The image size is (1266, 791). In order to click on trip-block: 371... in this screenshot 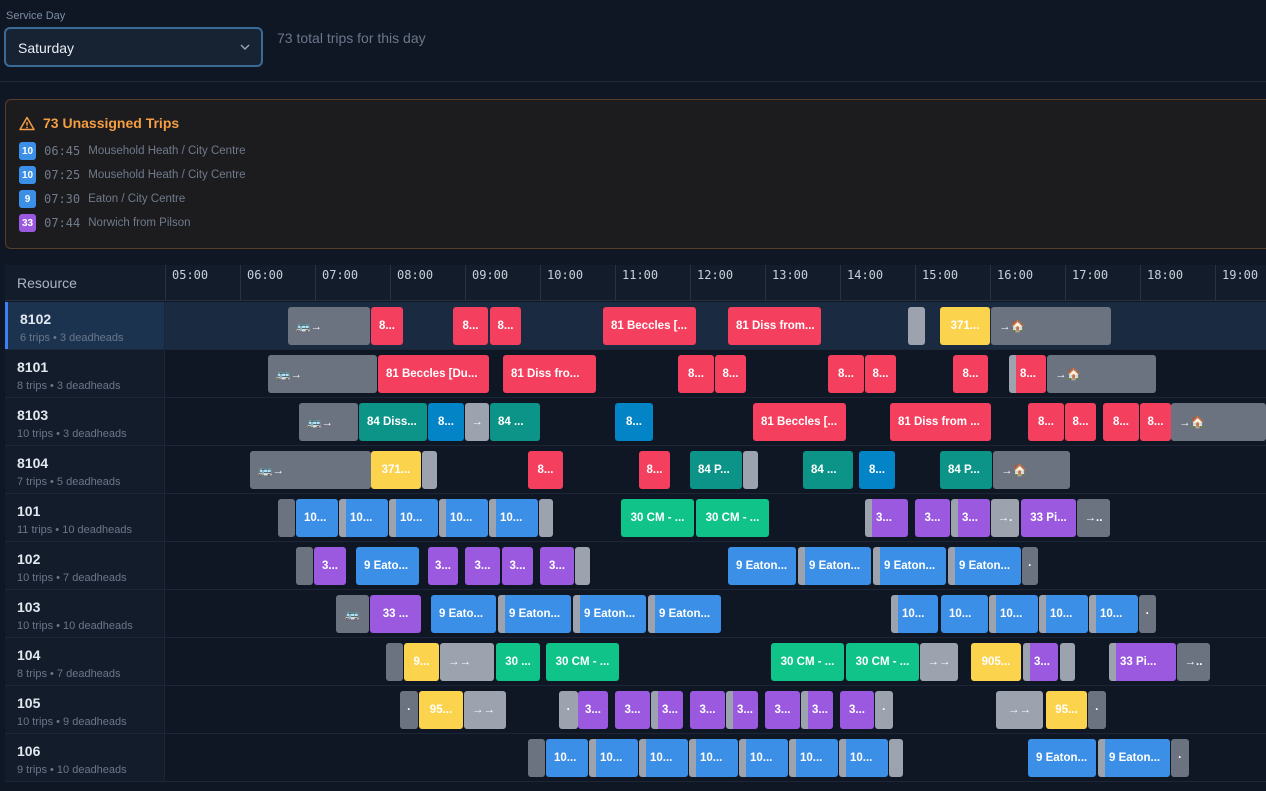, I will do `click(396, 470)`.